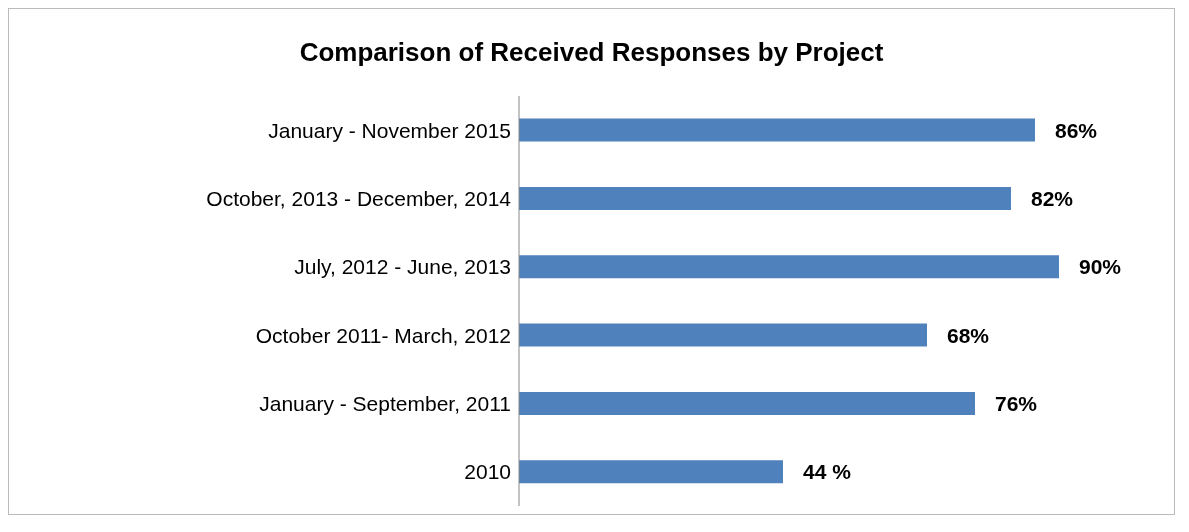  Describe the element at coordinates (389, 130) in the screenshot. I see `y-tick-label: January - November 2015` at that location.